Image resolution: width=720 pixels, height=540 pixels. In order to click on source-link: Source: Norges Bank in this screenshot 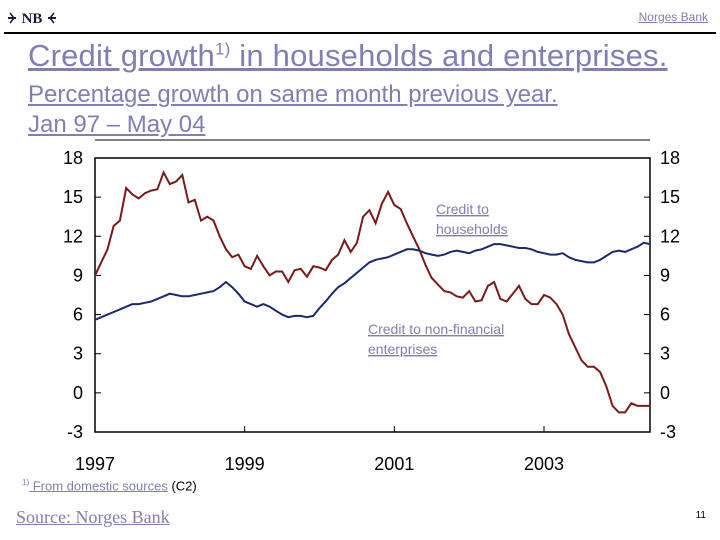, I will do `click(93, 517)`.